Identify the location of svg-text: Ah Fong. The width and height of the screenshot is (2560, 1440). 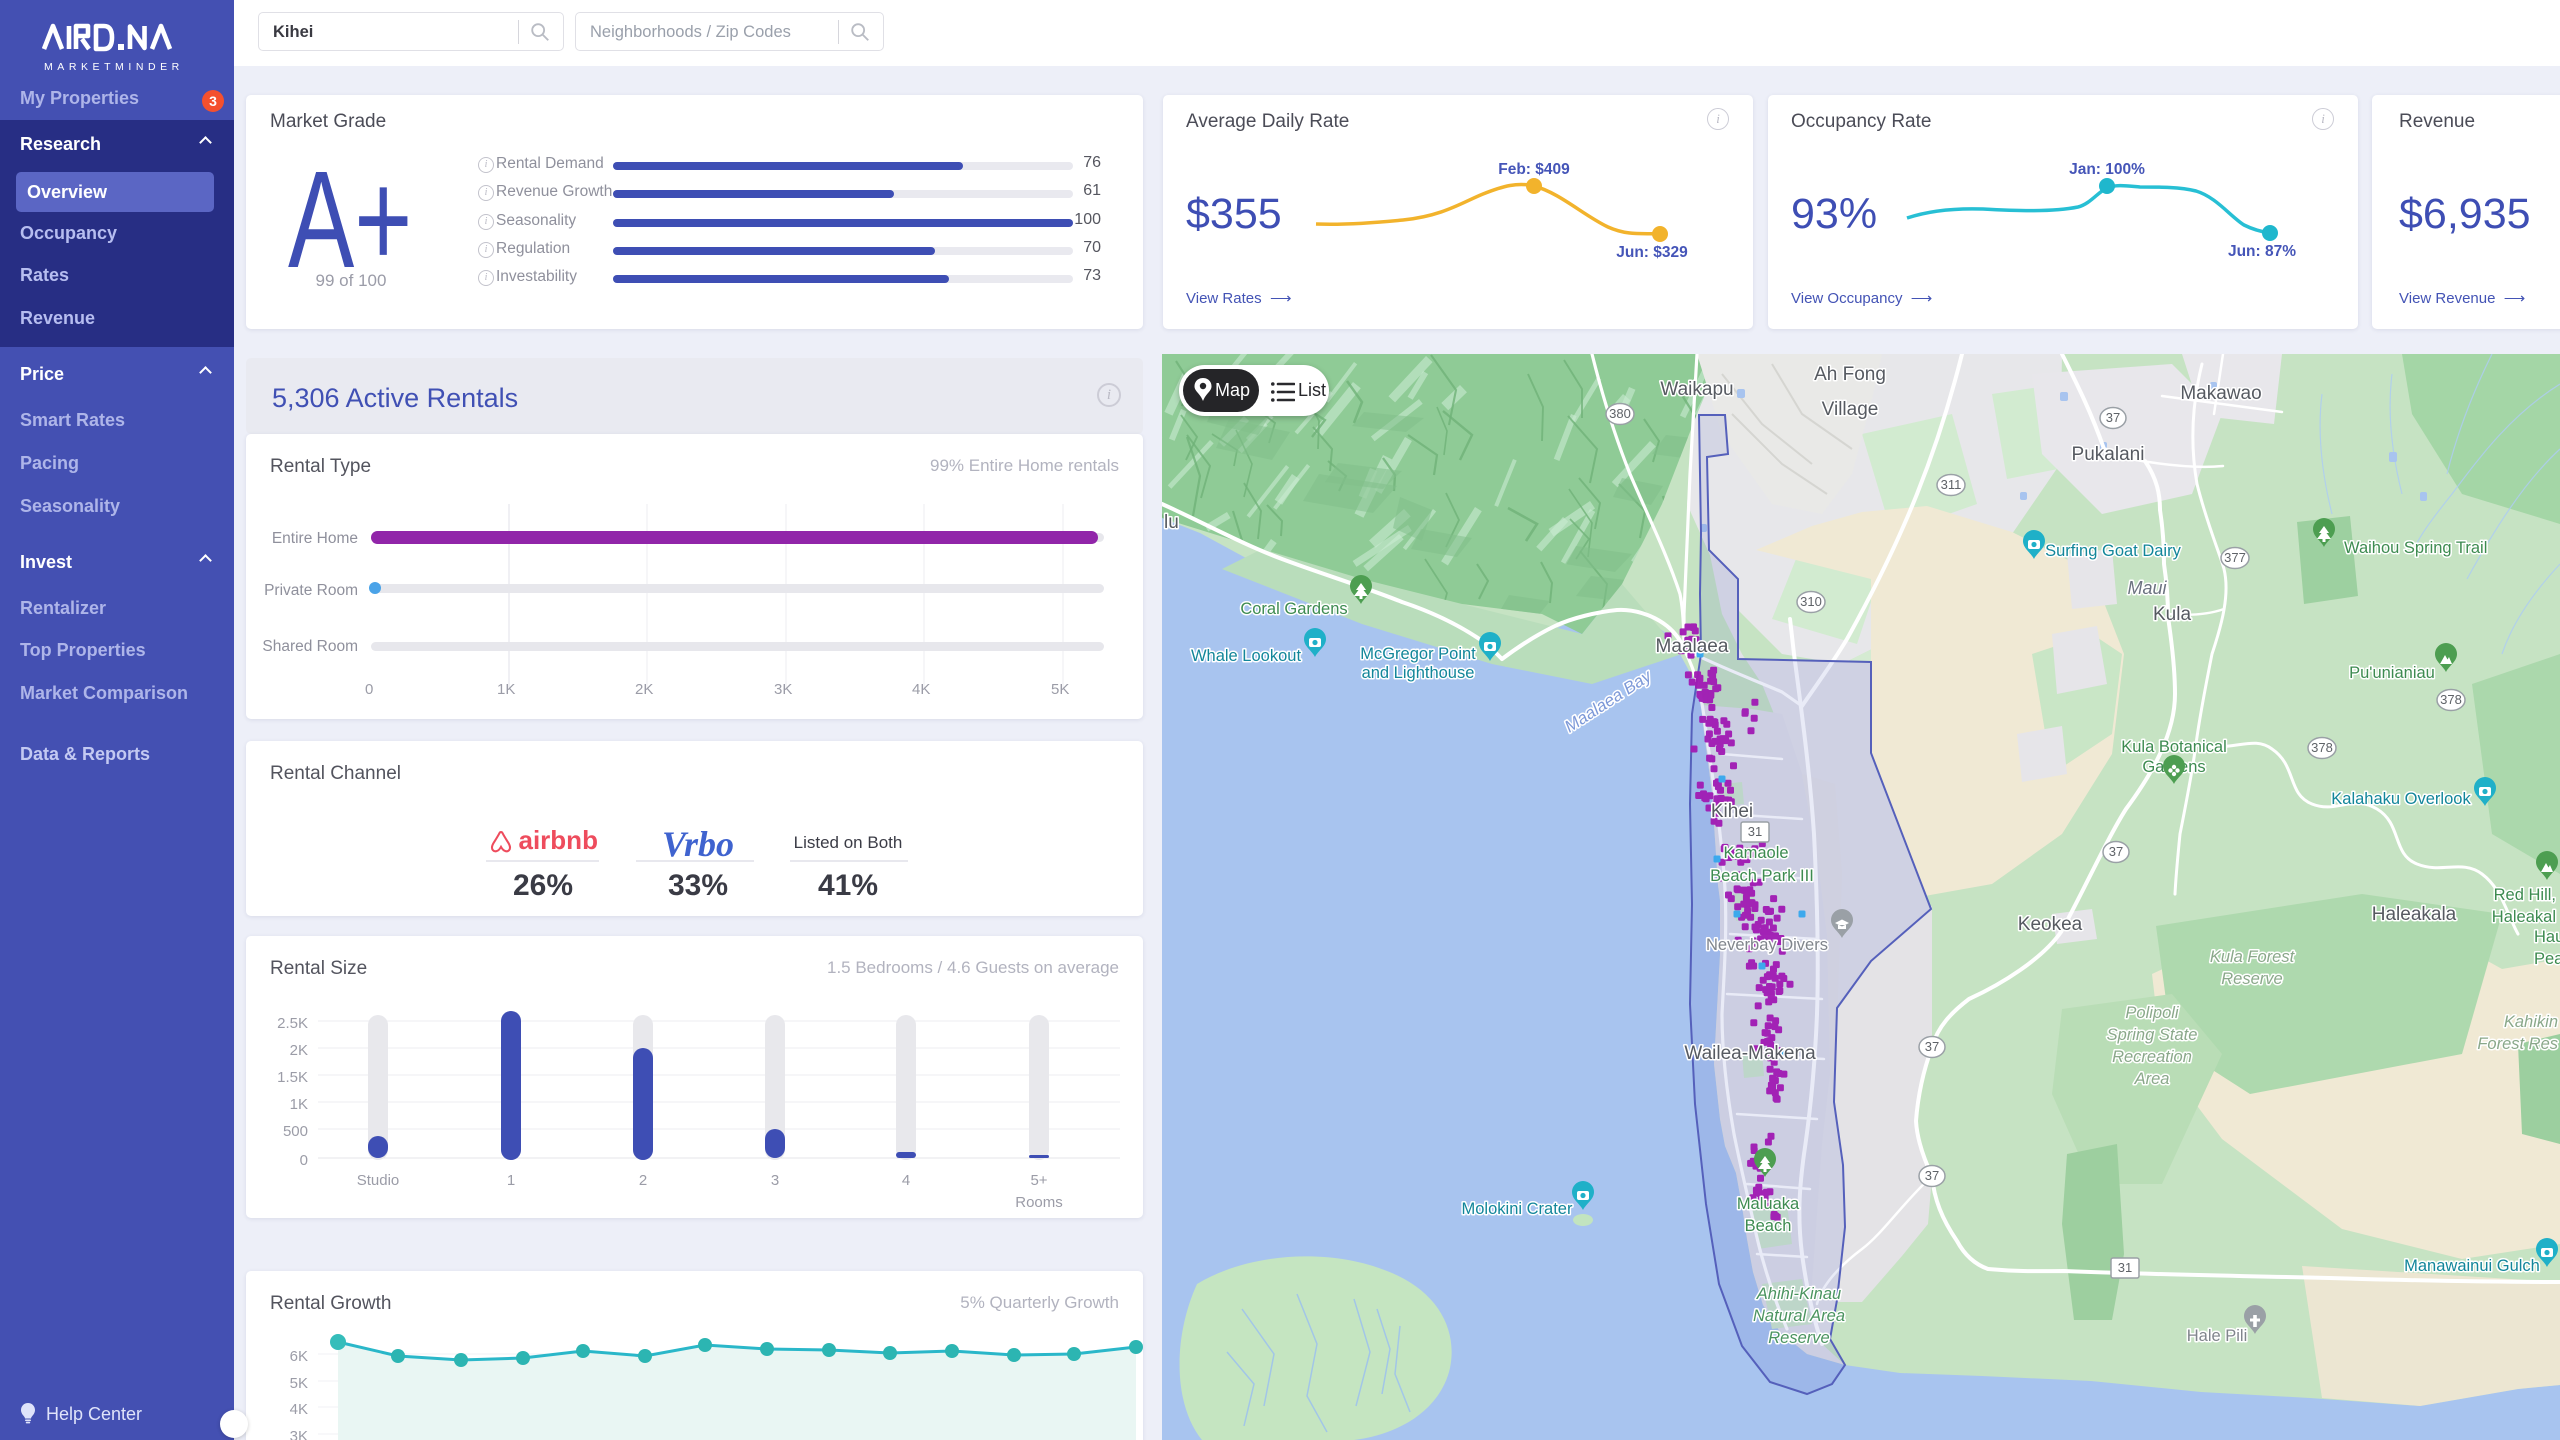
(1850, 374).